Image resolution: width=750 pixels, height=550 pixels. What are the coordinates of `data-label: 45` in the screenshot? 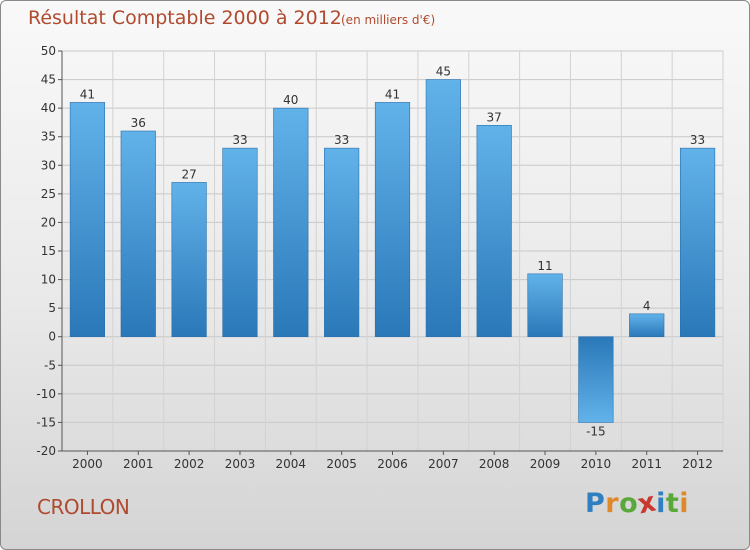 It's located at (443, 72).